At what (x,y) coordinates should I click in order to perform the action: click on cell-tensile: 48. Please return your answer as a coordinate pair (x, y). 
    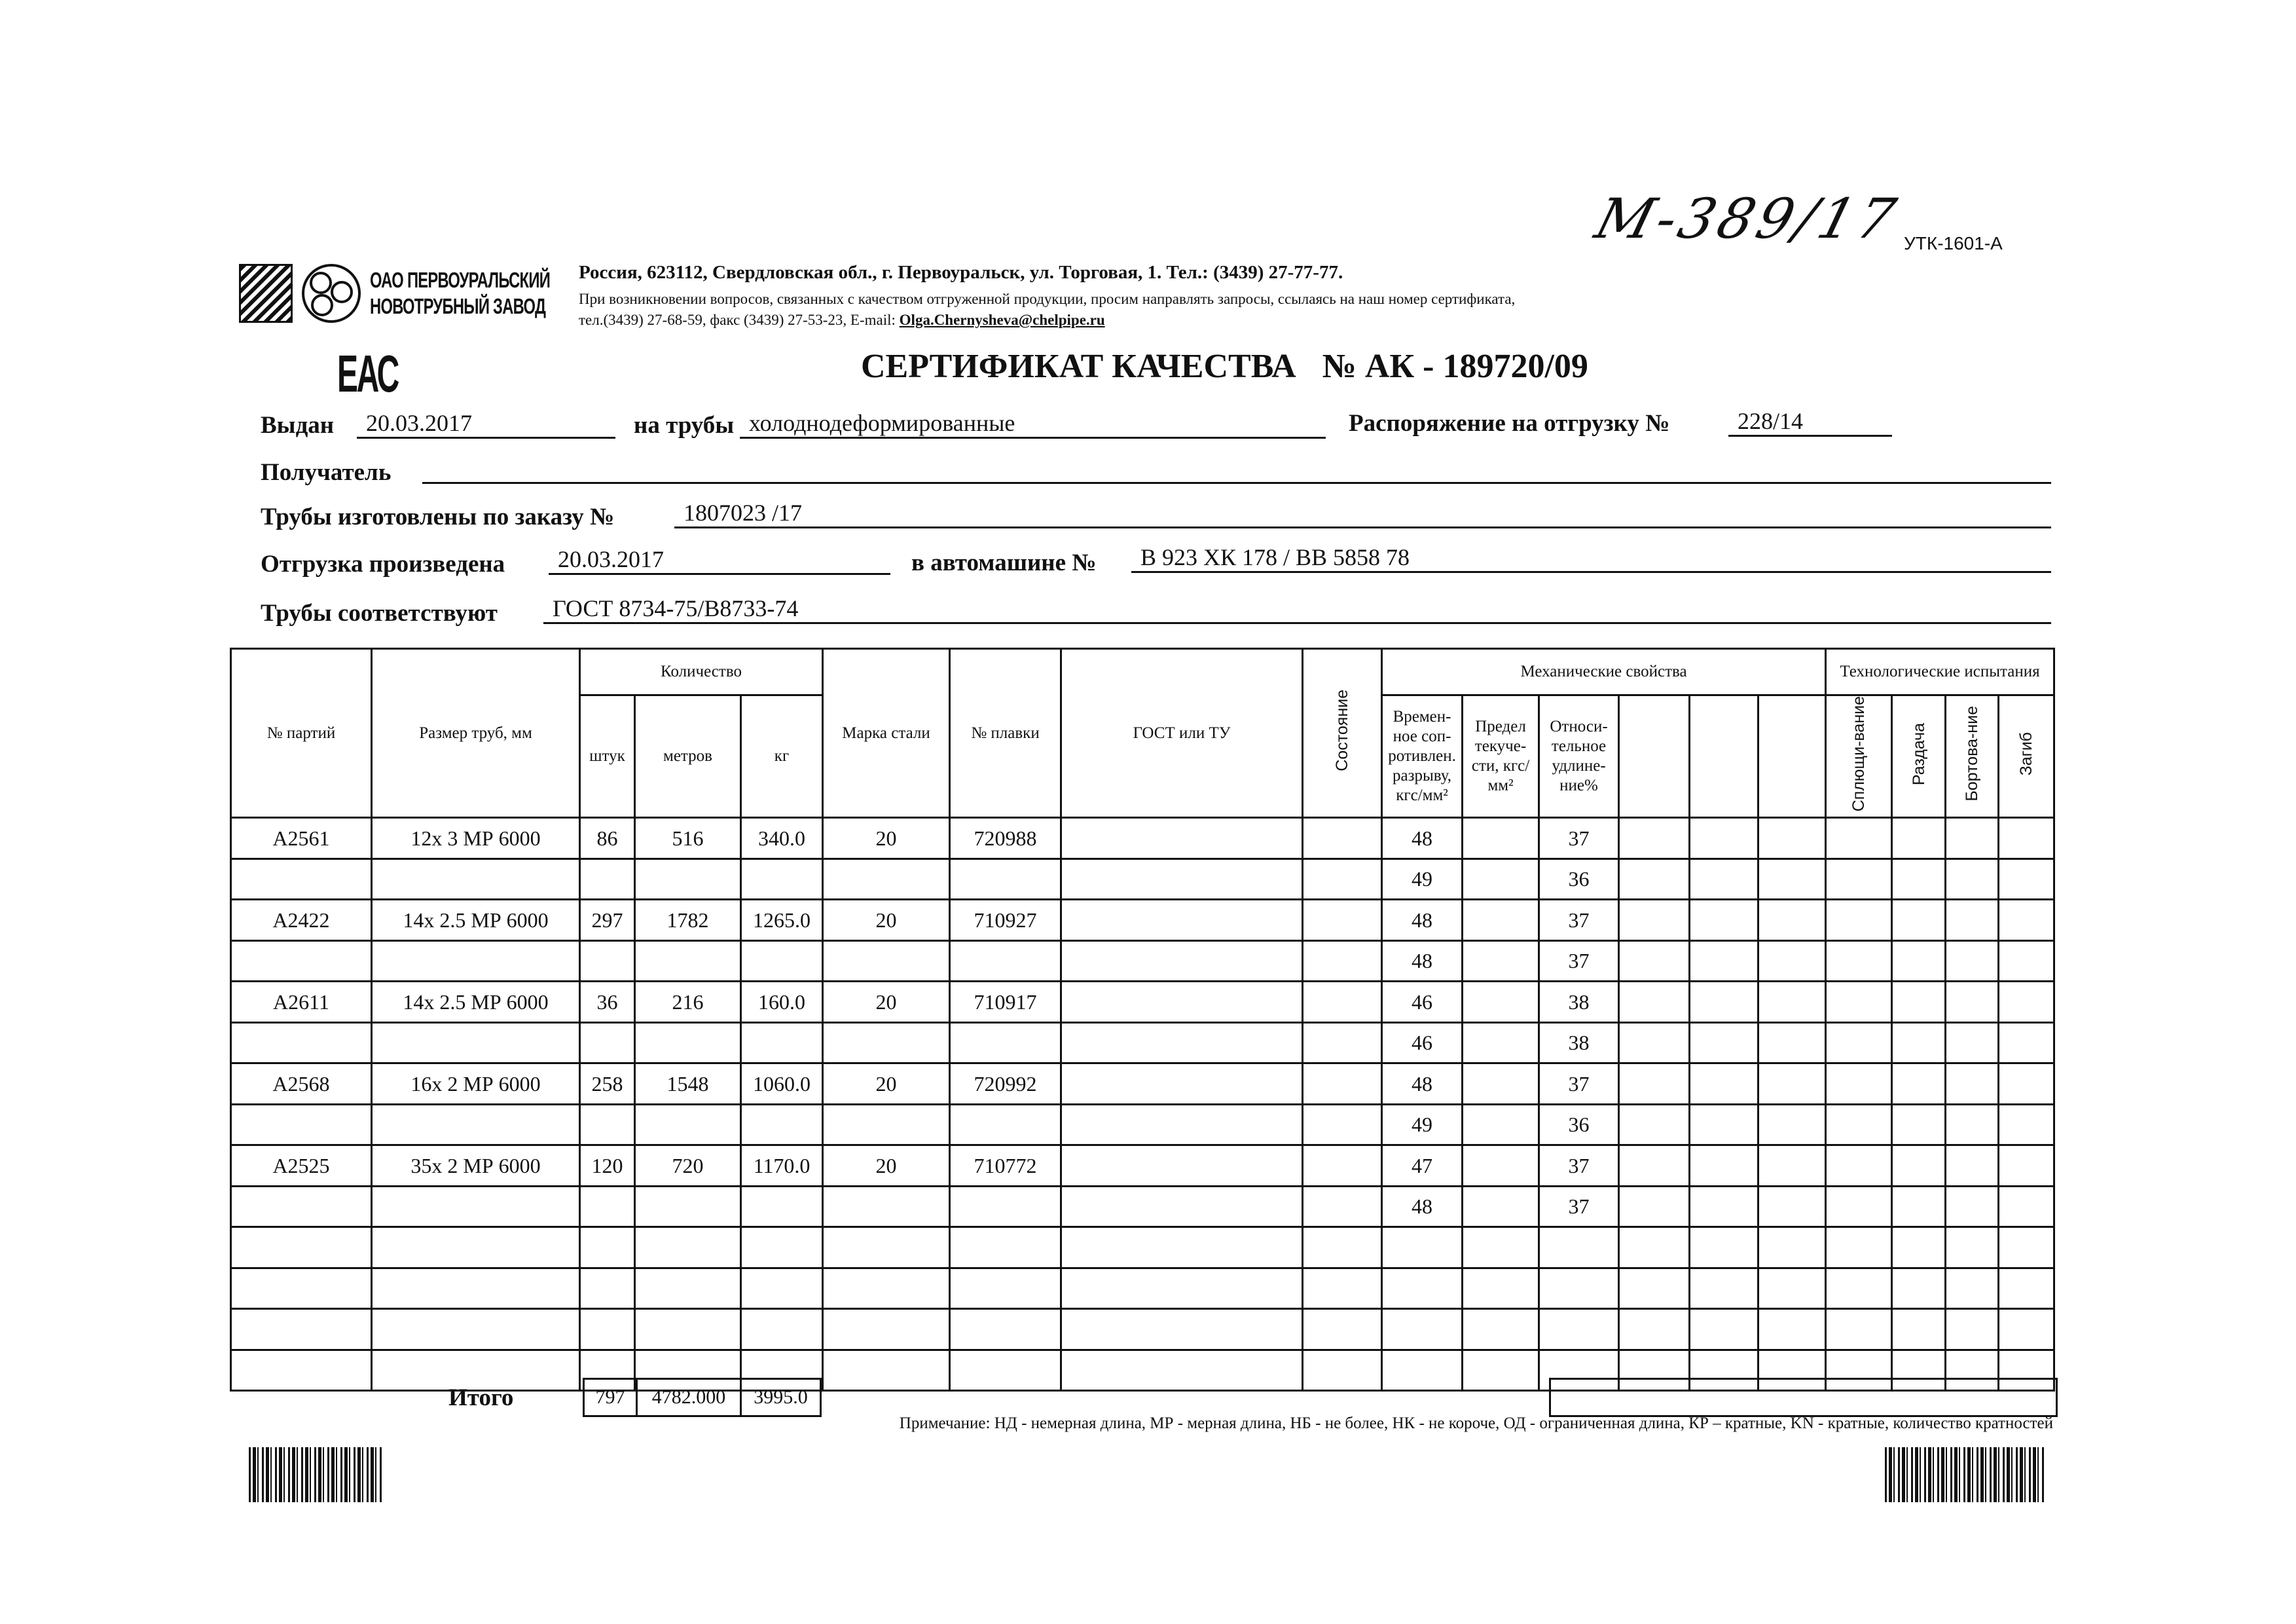
    Looking at the image, I should click on (1422, 1083).